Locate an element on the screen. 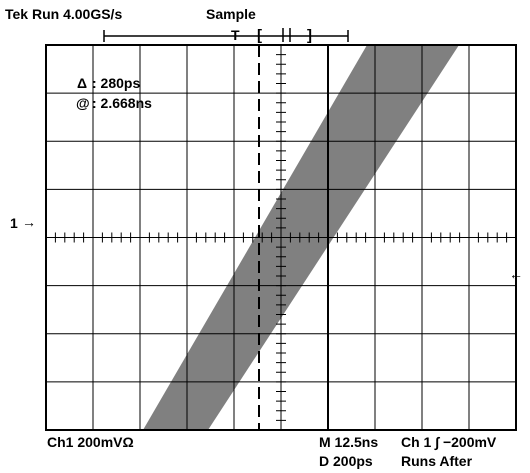  run-status: Tek Run 4.00GS/s is located at coordinates (64, 14).